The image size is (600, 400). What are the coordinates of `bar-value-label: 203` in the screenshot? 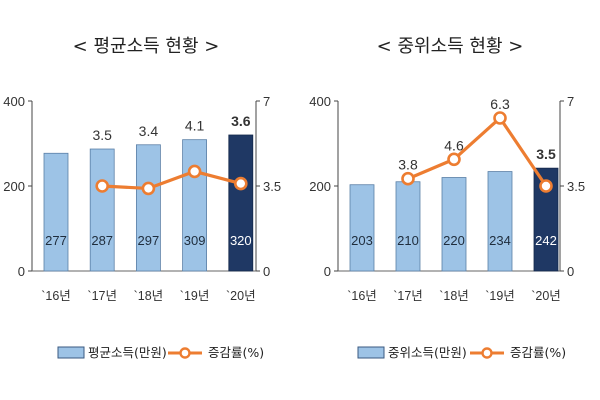 It's located at (362, 240).